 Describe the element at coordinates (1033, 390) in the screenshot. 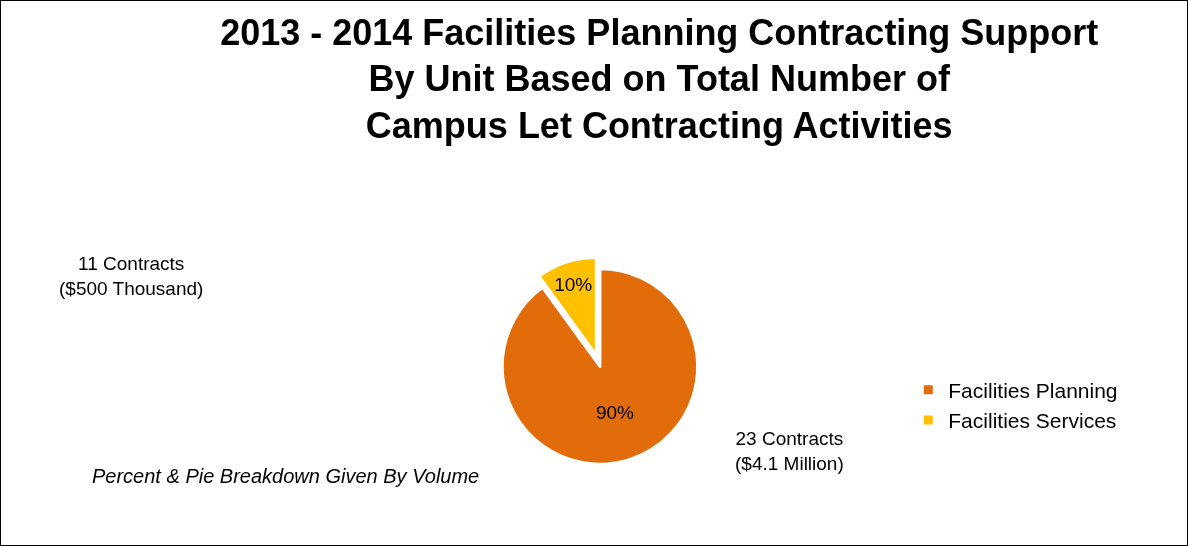

I see `legend-label: Facilities Planning` at that location.